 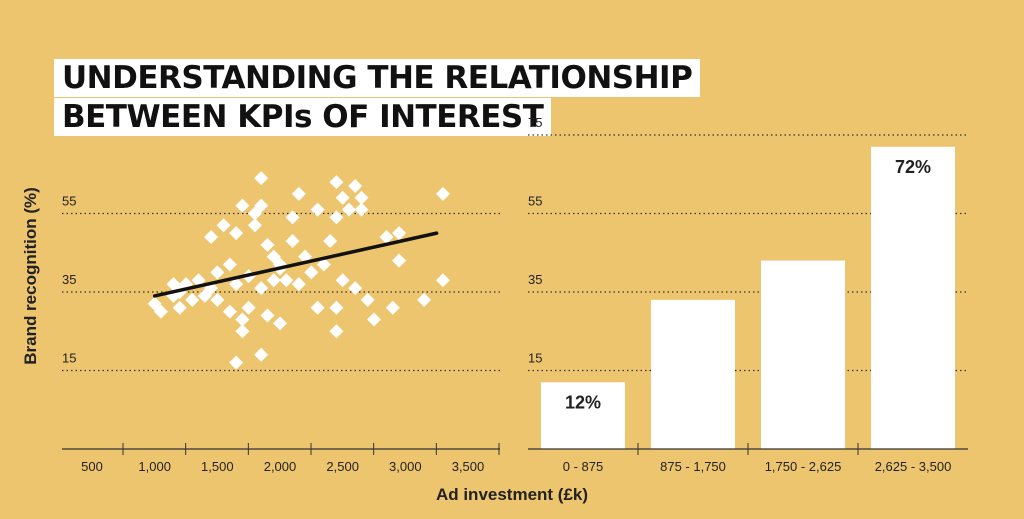 I want to click on scatter-x-axis: 500 1,000 1,500 2,000 2,500 3,000 3,500, so click(x=281, y=458).